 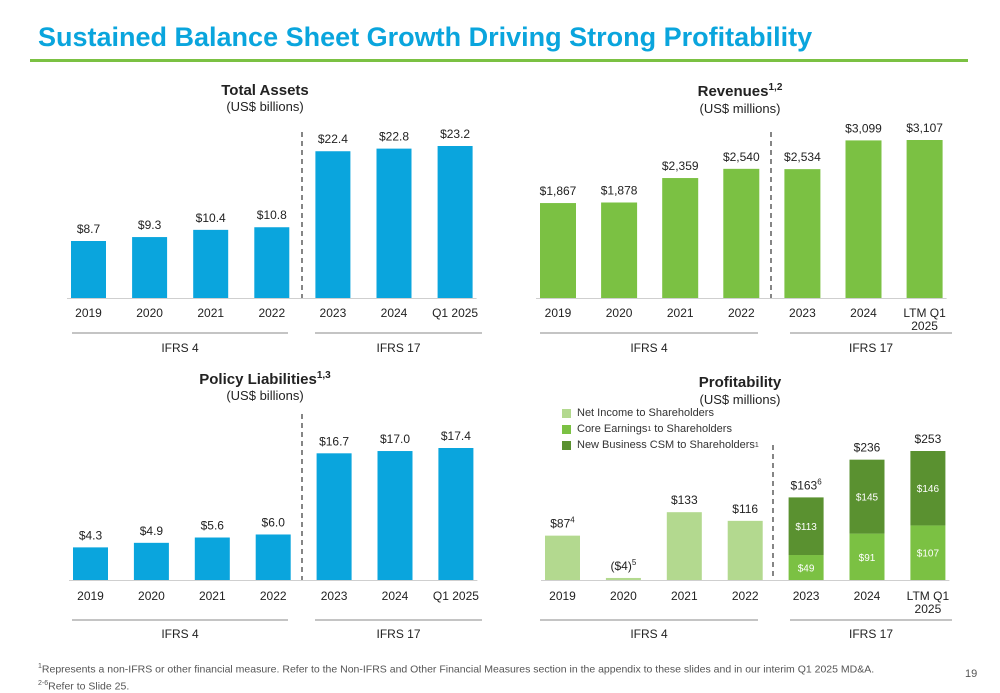 What do you see at coordinates (928, 489) in the screenshot?
I see `profitability-new-business-csm-label: $146` at bounding box center [928, 489].